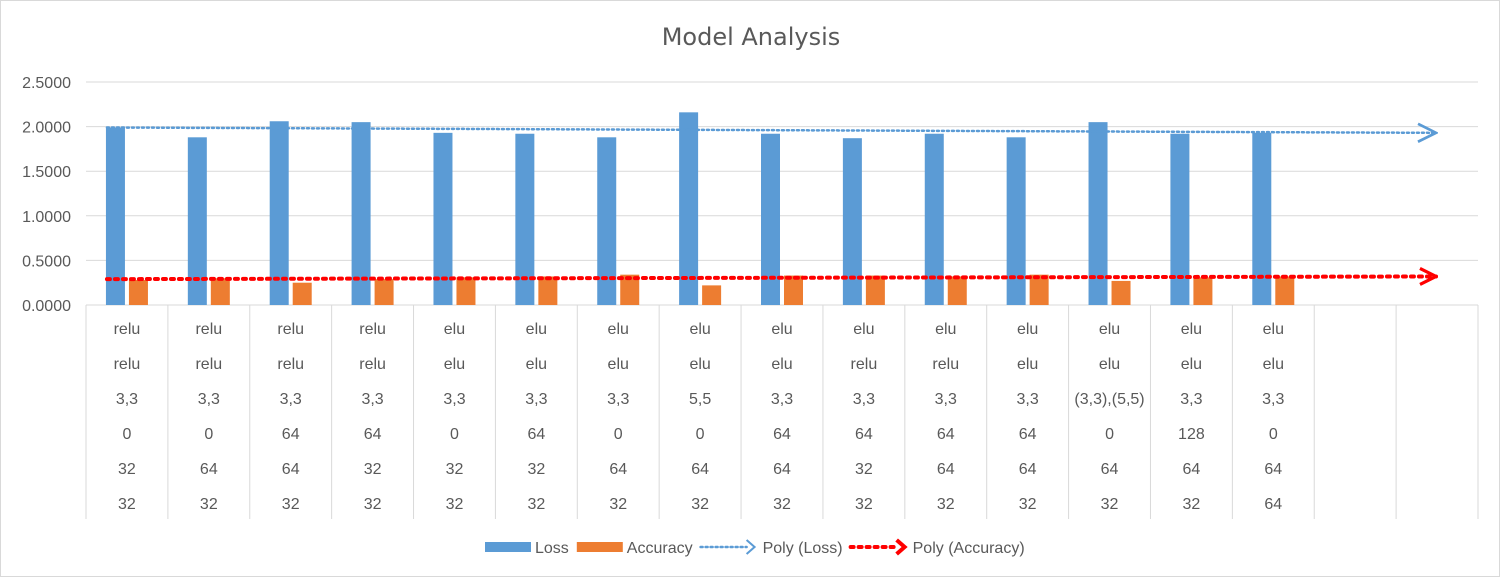 This screenshot has width=1500, height=578. Describe the element at coordinates (751, 37) in the screenshot. I see `chart-title: Model Analysis` at that location.